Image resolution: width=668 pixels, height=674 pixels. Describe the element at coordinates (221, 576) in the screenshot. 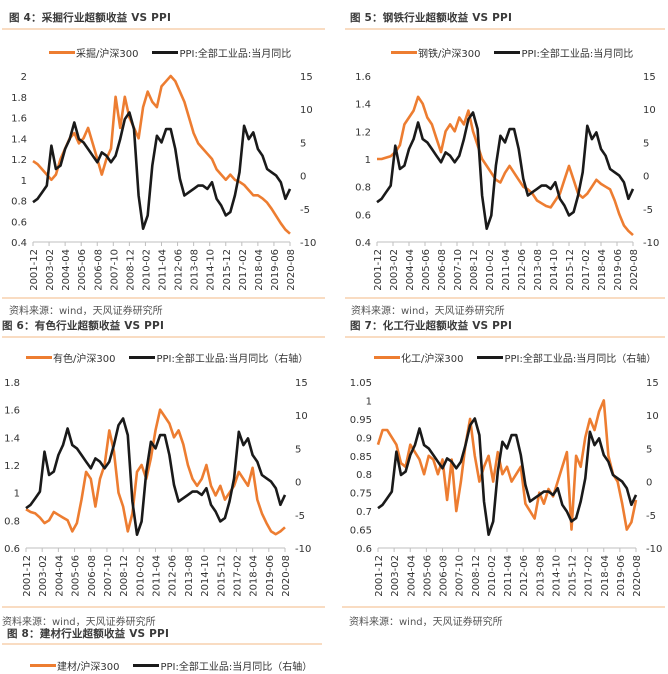

I see `x-axis-tick-label: 2015-12` at that location.